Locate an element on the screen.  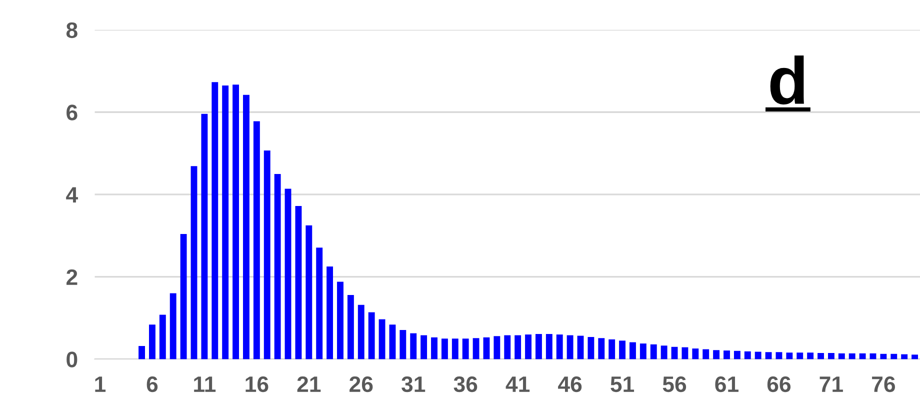
y-tick-label: 4 is located at coordinates (72, 195).